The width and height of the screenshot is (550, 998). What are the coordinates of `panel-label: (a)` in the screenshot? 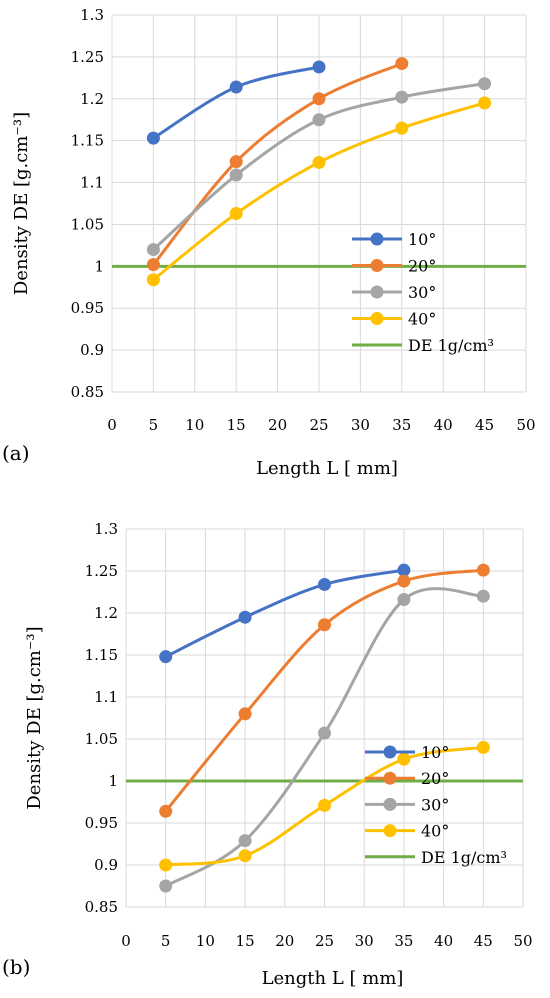 It's located at (16, 453).